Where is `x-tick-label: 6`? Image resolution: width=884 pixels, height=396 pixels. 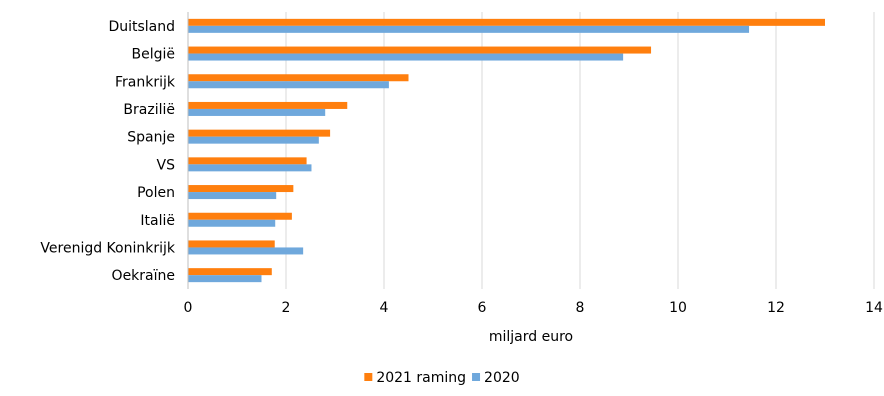
x-tick-label: 6 is located at coordinates (482, 308).